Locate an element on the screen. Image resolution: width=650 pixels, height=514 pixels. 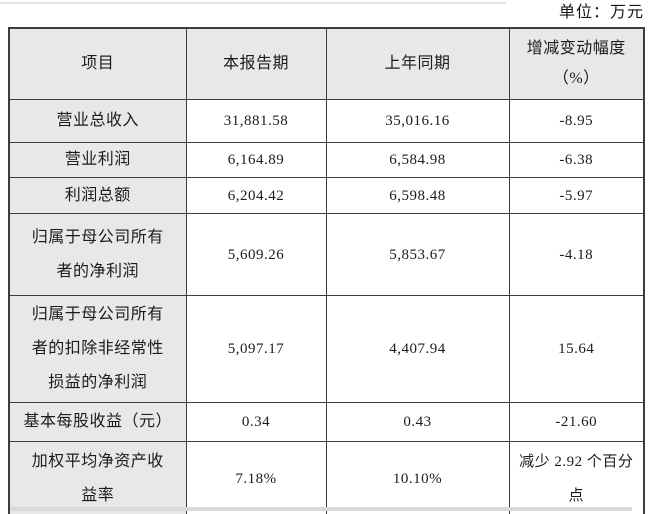
table-row-operating-profit: 营业利润 6,164.89 6,584.98 -6.38 is located at coordinates (326, 160).